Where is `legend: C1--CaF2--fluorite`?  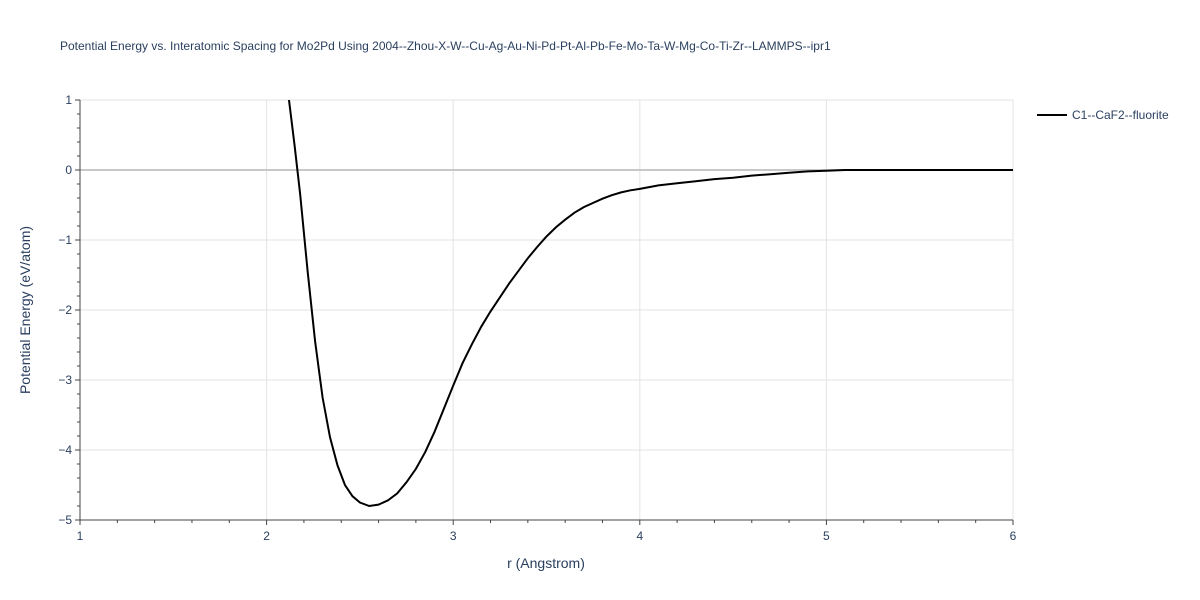 legend: C1--CaF2--fluorite is located at coordinates (1103, 115).